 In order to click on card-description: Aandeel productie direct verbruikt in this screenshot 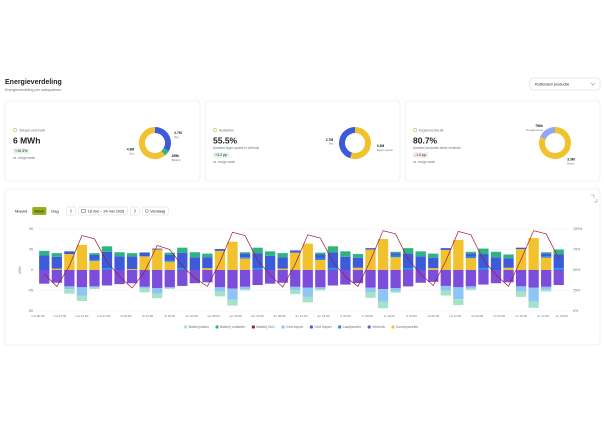, I will do `click(437, 148)`.